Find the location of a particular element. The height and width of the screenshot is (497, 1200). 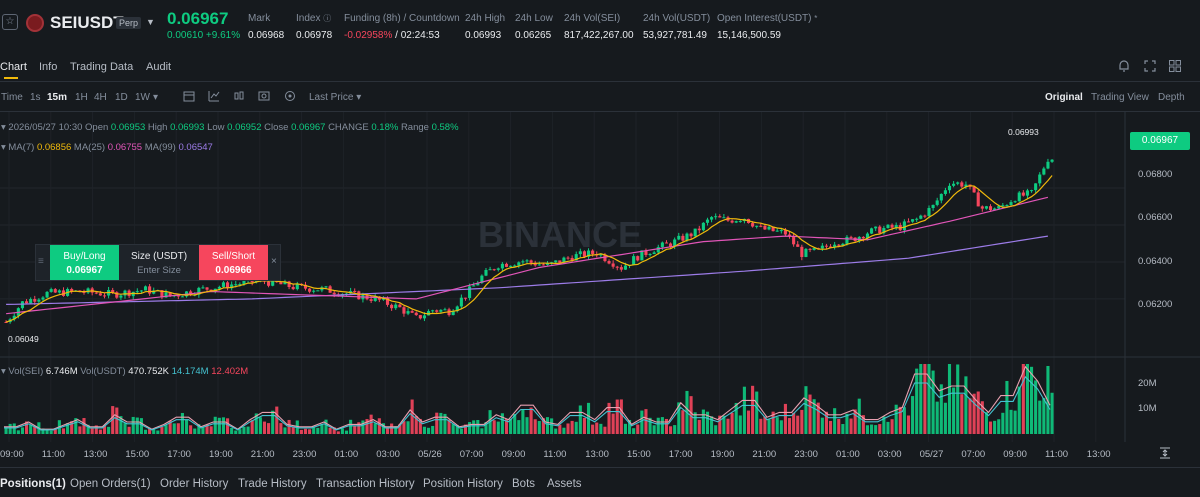

tab-chart: Chart is located at coordinates (13, 67).